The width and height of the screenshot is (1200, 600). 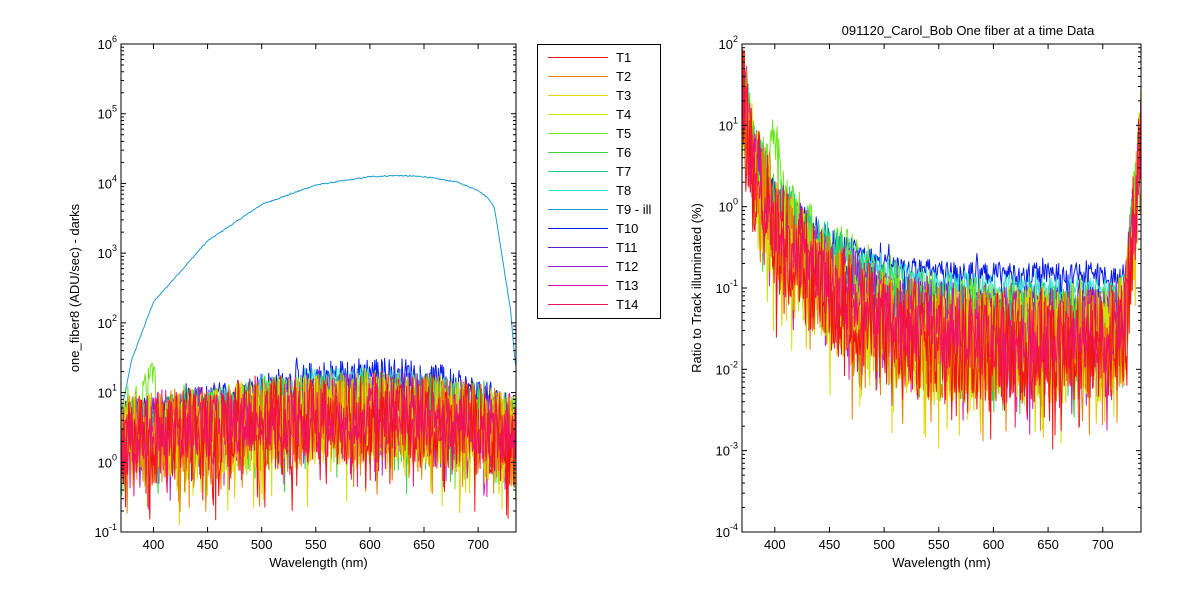 I want to click on legend-item: T9 - ill, so click(x=600, y=209).